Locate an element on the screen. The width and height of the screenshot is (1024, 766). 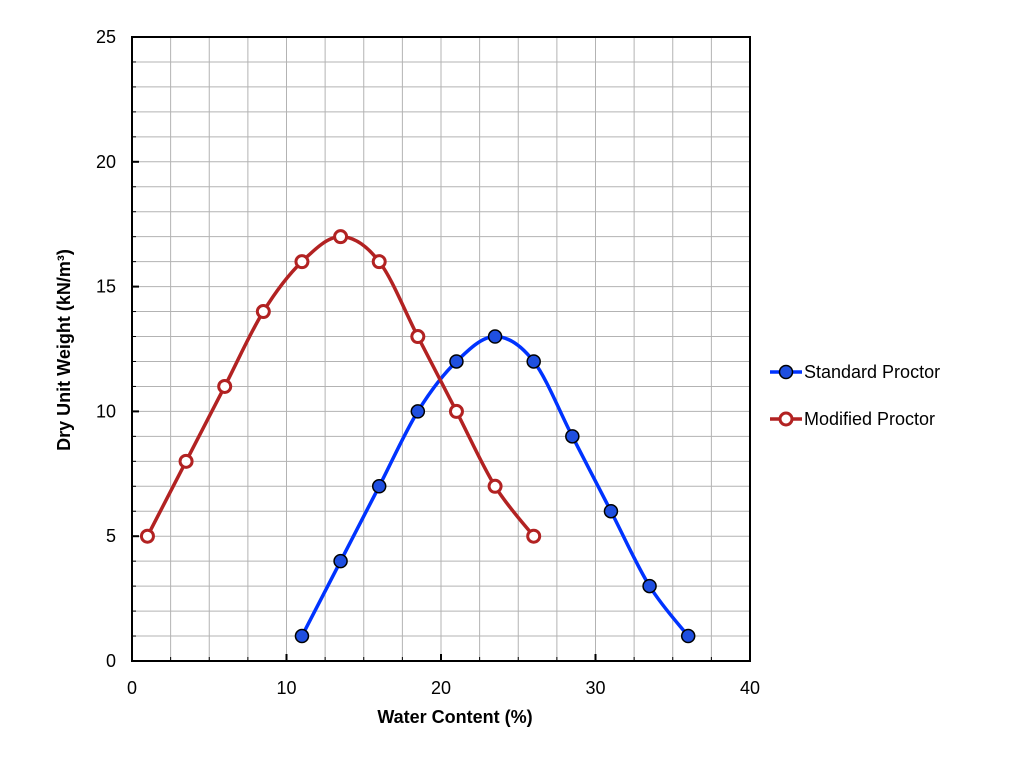
standard-proctor-legend-label: Standard Proctor is located at coordinates (872, 372).